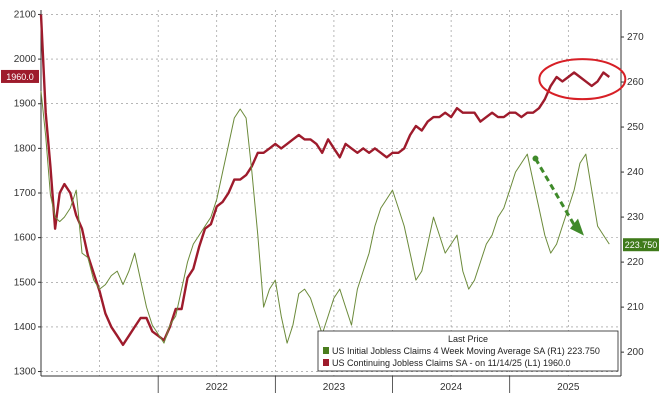 Image resolution: width=660 pixels, height=414 pixels. I want to click on right-tick-label: 230, so click(635, 217).